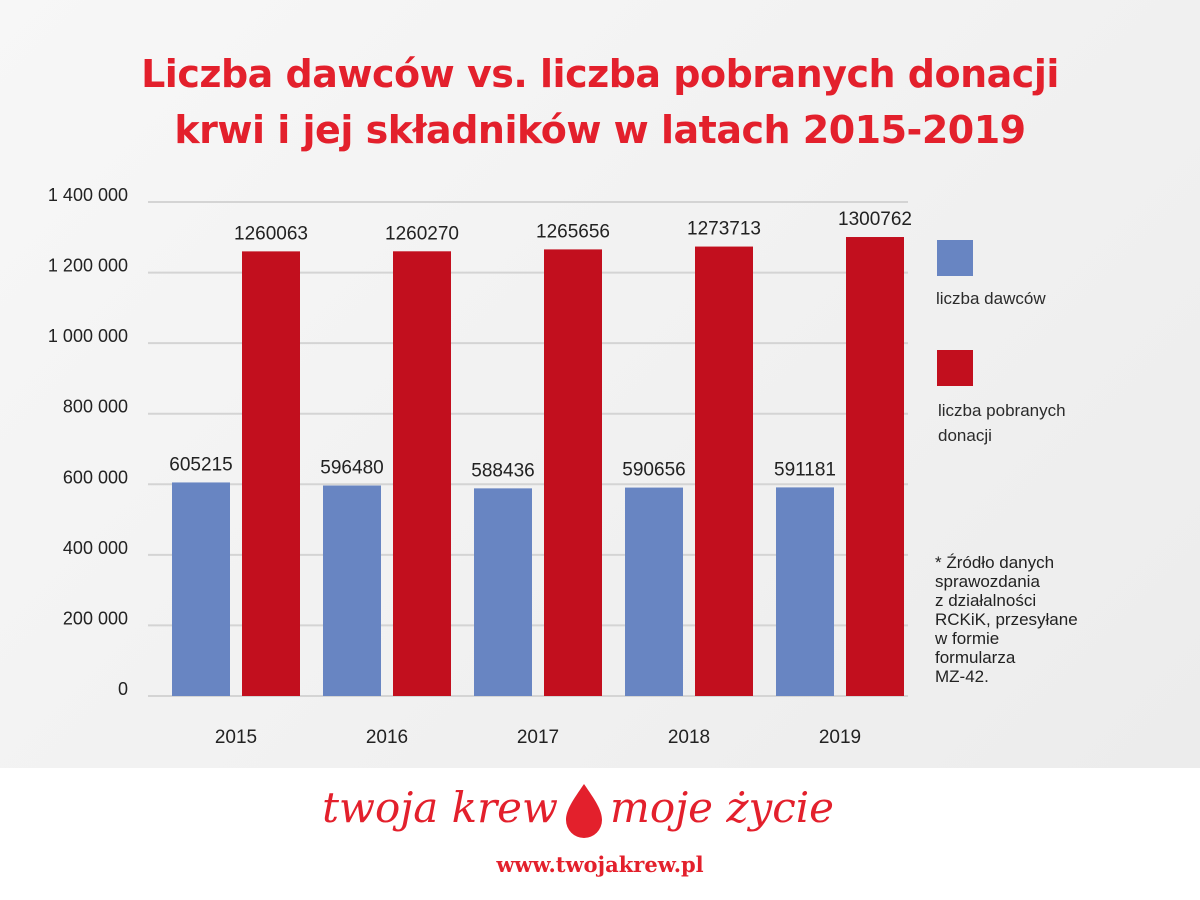  Describe the element at coordinates (123, 689) in the screenshot. I see `y-tick-label: 0` at that location.